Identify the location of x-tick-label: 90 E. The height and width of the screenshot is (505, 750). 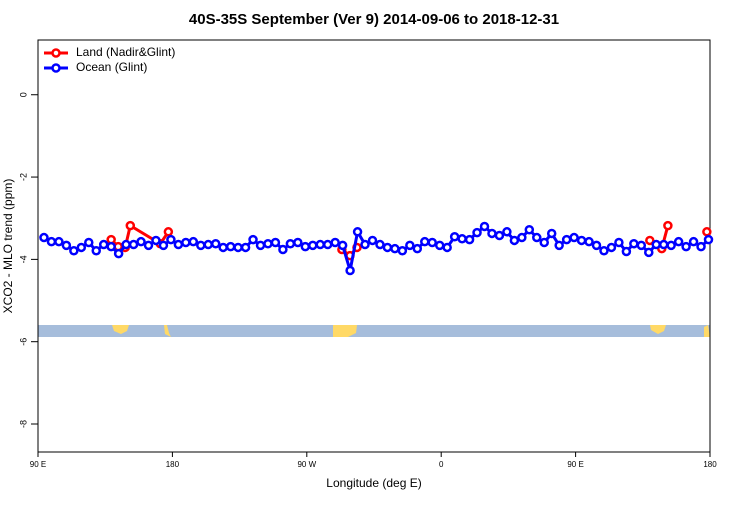
(38, 464).